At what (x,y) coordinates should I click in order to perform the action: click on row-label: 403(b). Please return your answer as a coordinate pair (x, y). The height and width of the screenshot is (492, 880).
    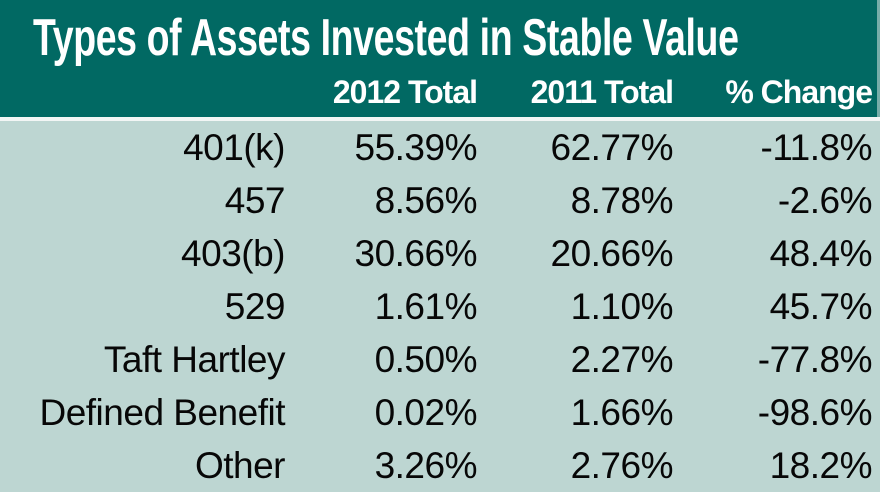
    Looking at the image, I should click on (233, 253).